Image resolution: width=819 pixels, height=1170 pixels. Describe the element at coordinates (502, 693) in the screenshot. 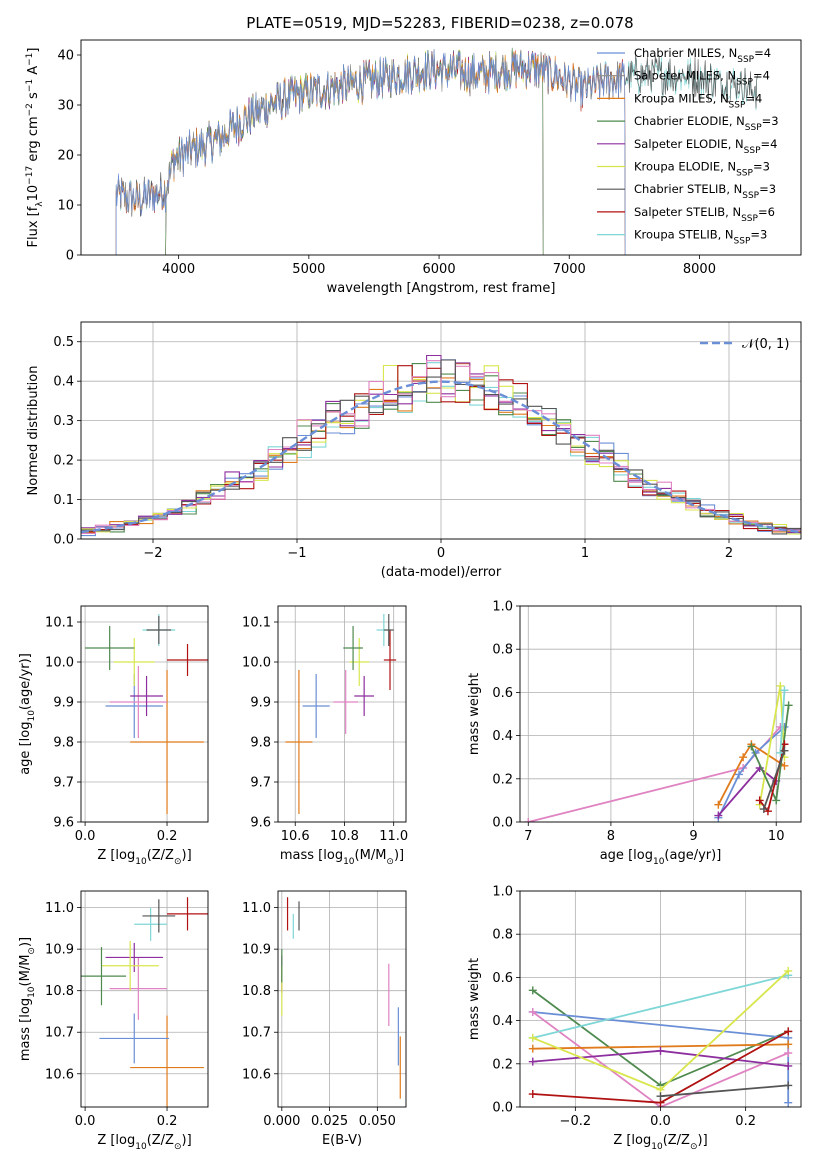

I see `y-tick-label: 0.6` at that location.